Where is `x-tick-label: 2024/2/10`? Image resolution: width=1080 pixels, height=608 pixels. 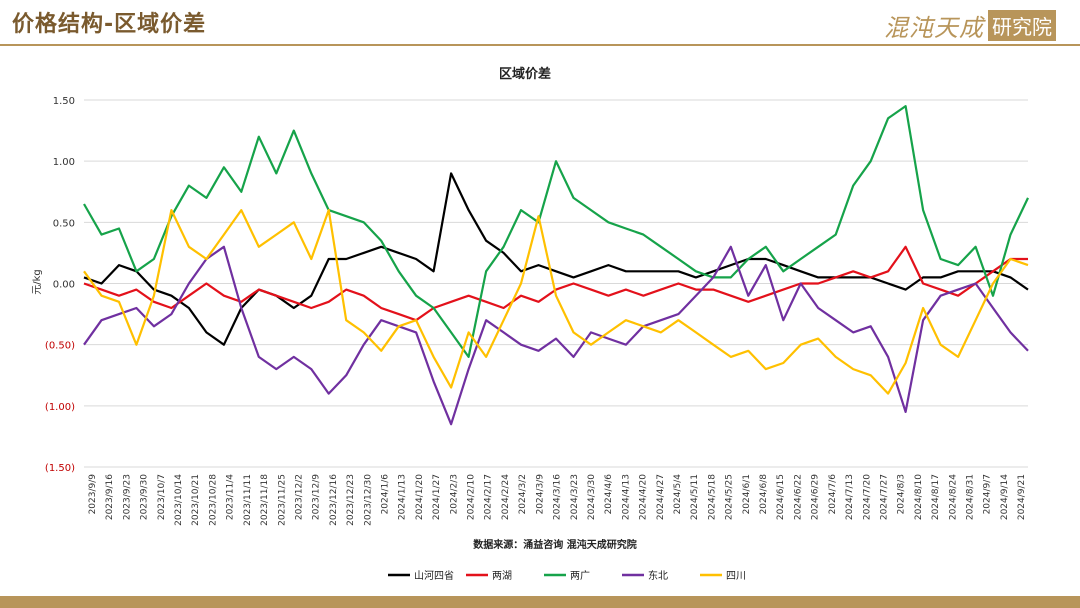 x-tick-label: 2024/2/10 is located at coordinates (472, 497).